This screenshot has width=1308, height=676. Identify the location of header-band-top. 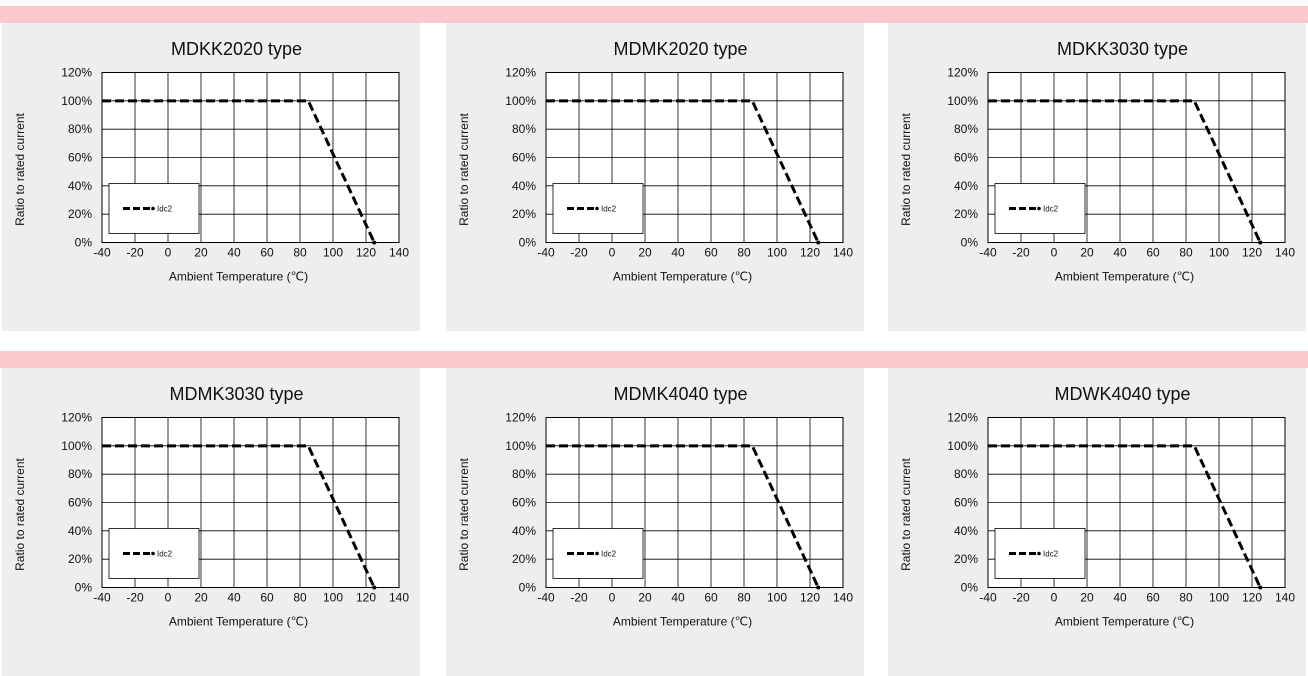
(654, 14).